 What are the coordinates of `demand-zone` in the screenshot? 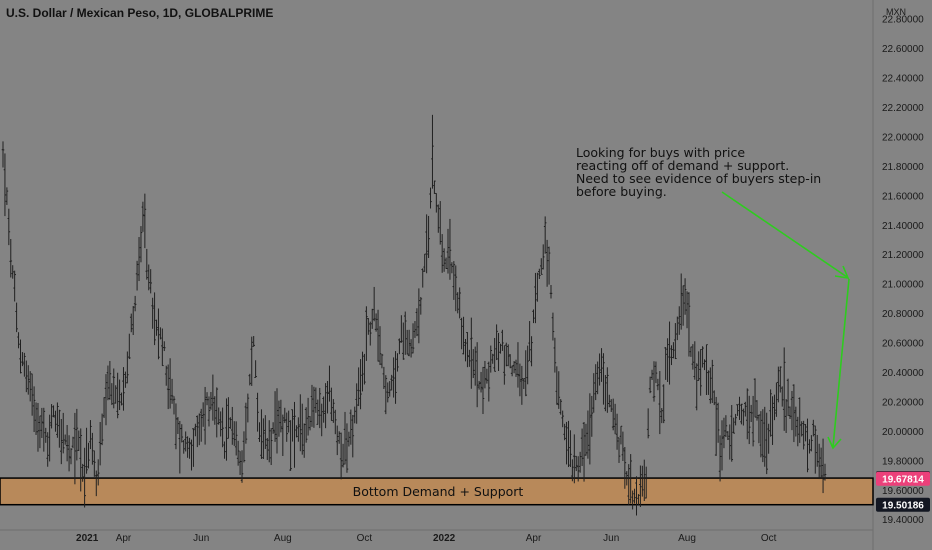 It's located at (437, 491).